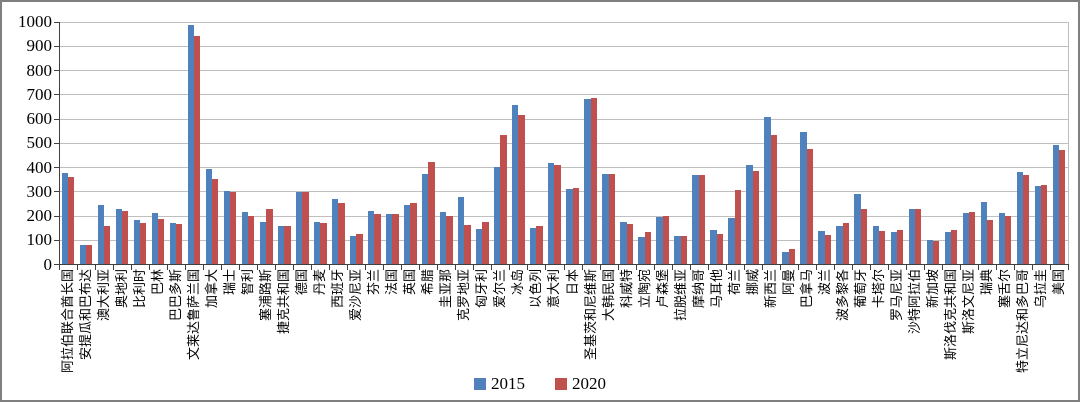 The height and width of the screenshot is (402, 1080). I want to click on y-tick-label: 700, so click(39, 94).